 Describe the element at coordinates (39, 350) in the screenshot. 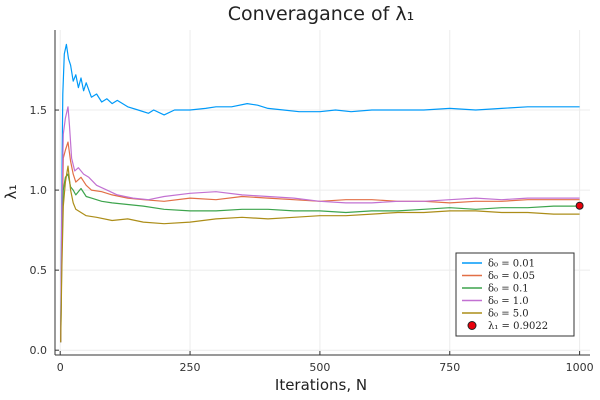

I see `y-tick-label: 0.0` at that location.